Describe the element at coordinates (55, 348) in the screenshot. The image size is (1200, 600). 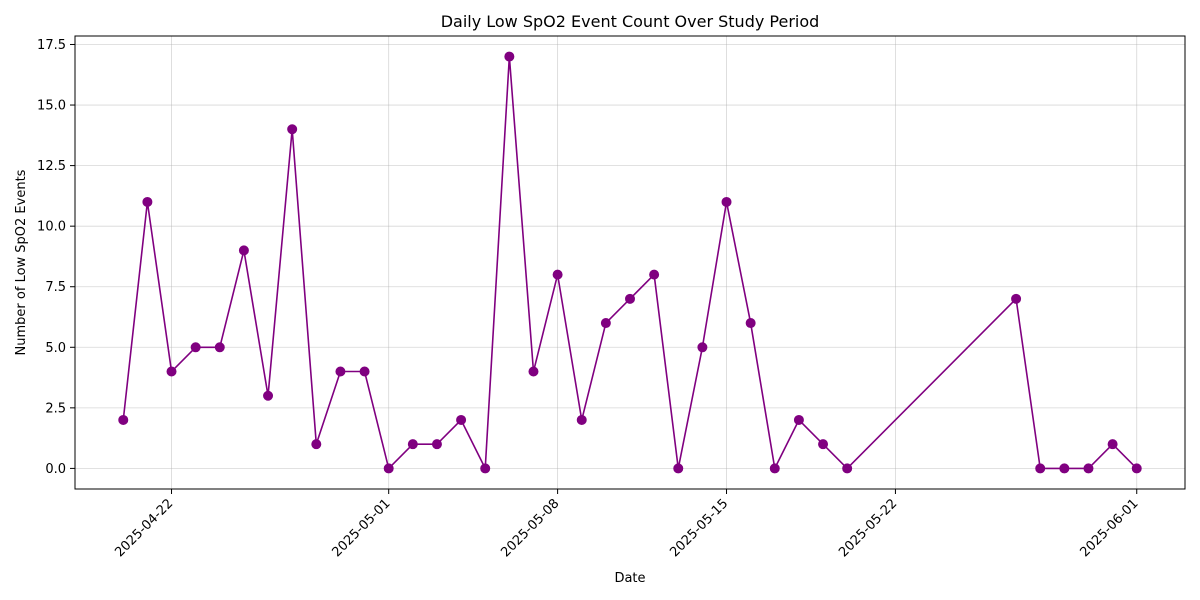
I see `y-tick-label: 5.0` at that location.